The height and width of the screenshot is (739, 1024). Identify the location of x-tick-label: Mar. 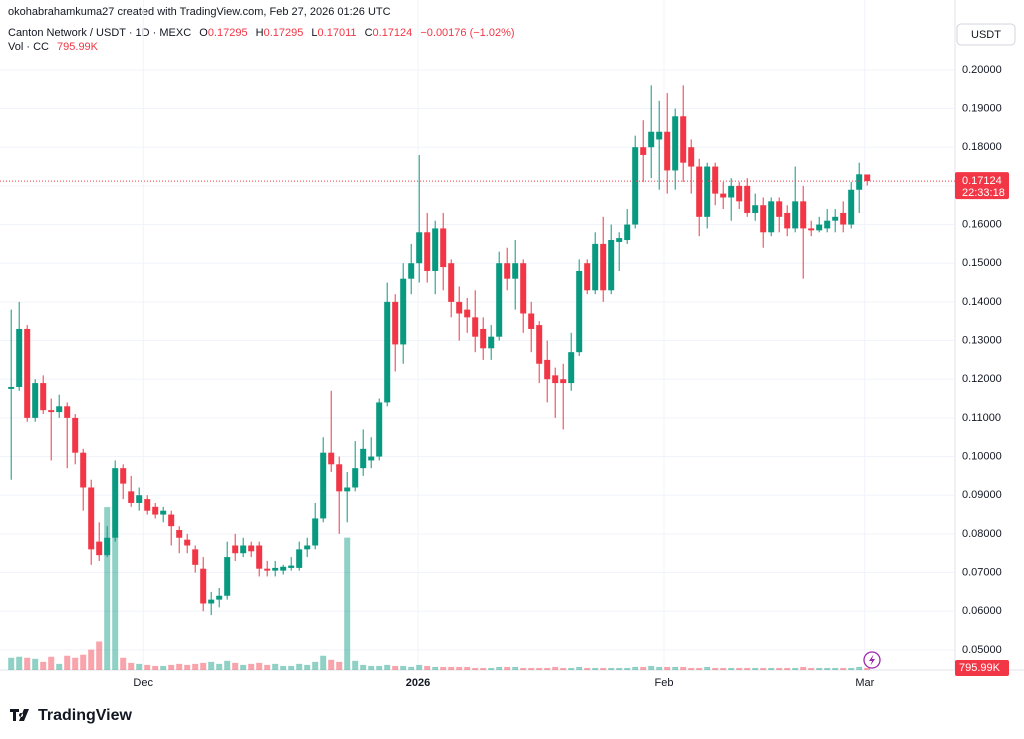
(864, 683).